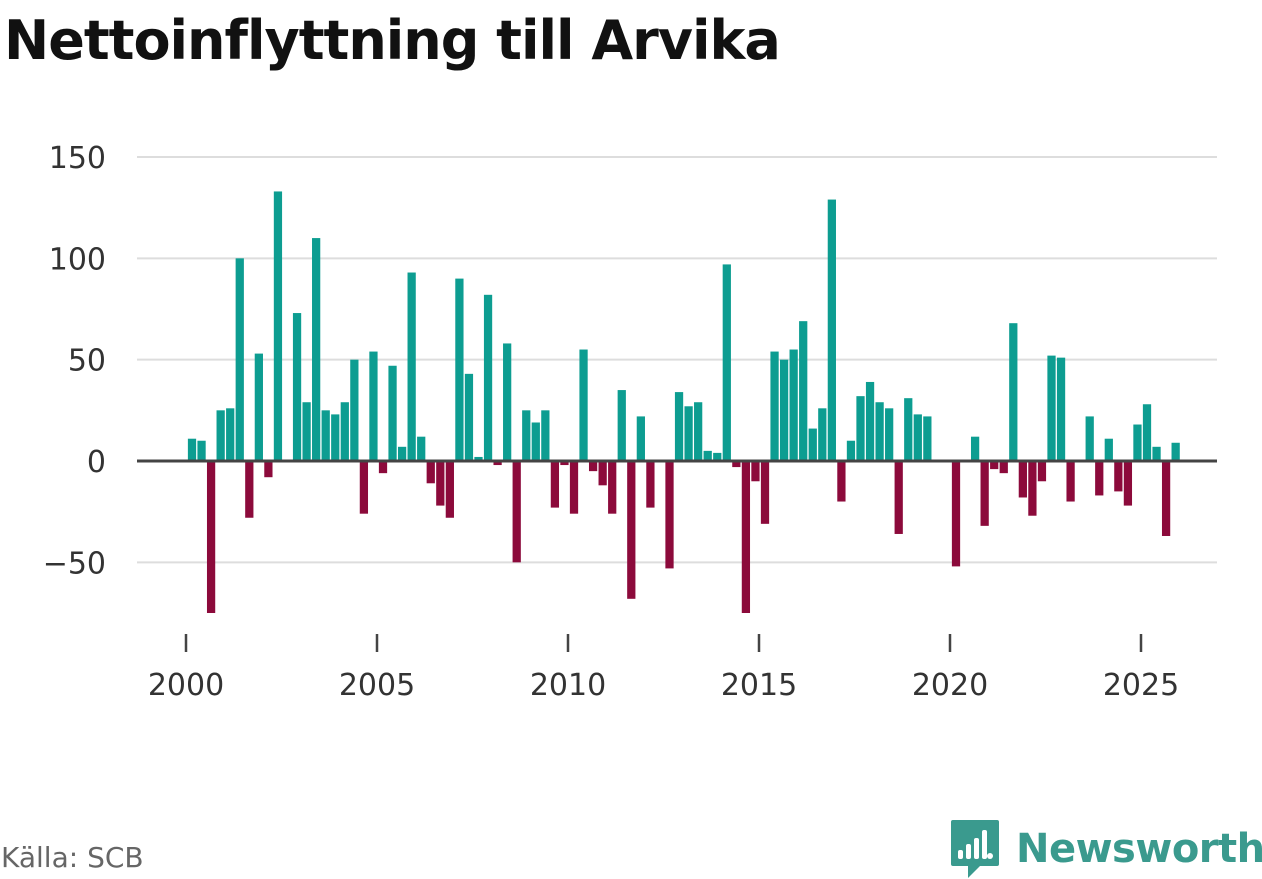 Image resolution: width=1262 pixels, height=879 pixels. Describe the element at coordinates (568, 685) in the screenshot. I see `x-tick-label: 2010` at that location.